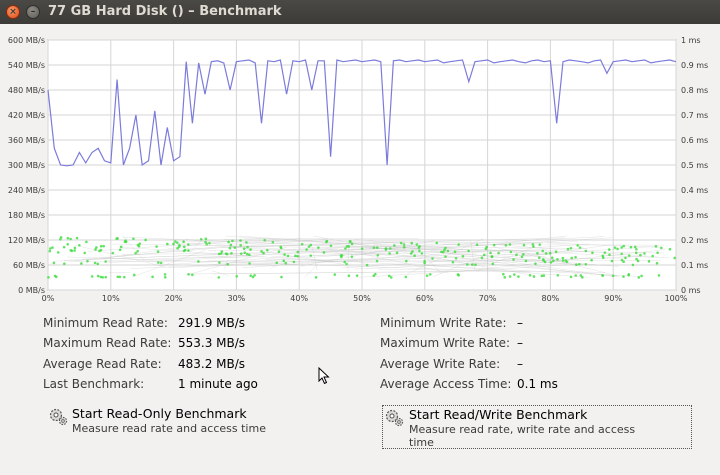 The width and height of the screenshot is (720, 475). I want to click on right-tick-label: 1 ms, so click(691, 40).